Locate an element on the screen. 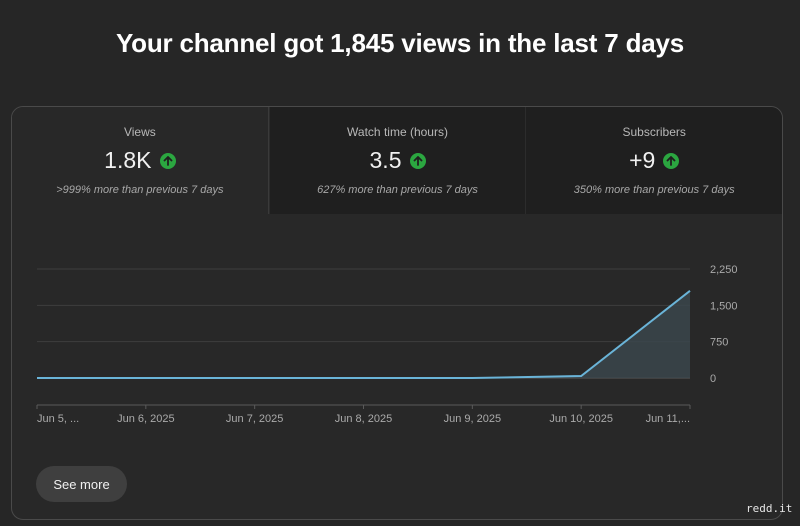 Image resolution: width=800 pixels, height=526 pixels. tab-label: Subscribers is located at coordinates (654, 132).